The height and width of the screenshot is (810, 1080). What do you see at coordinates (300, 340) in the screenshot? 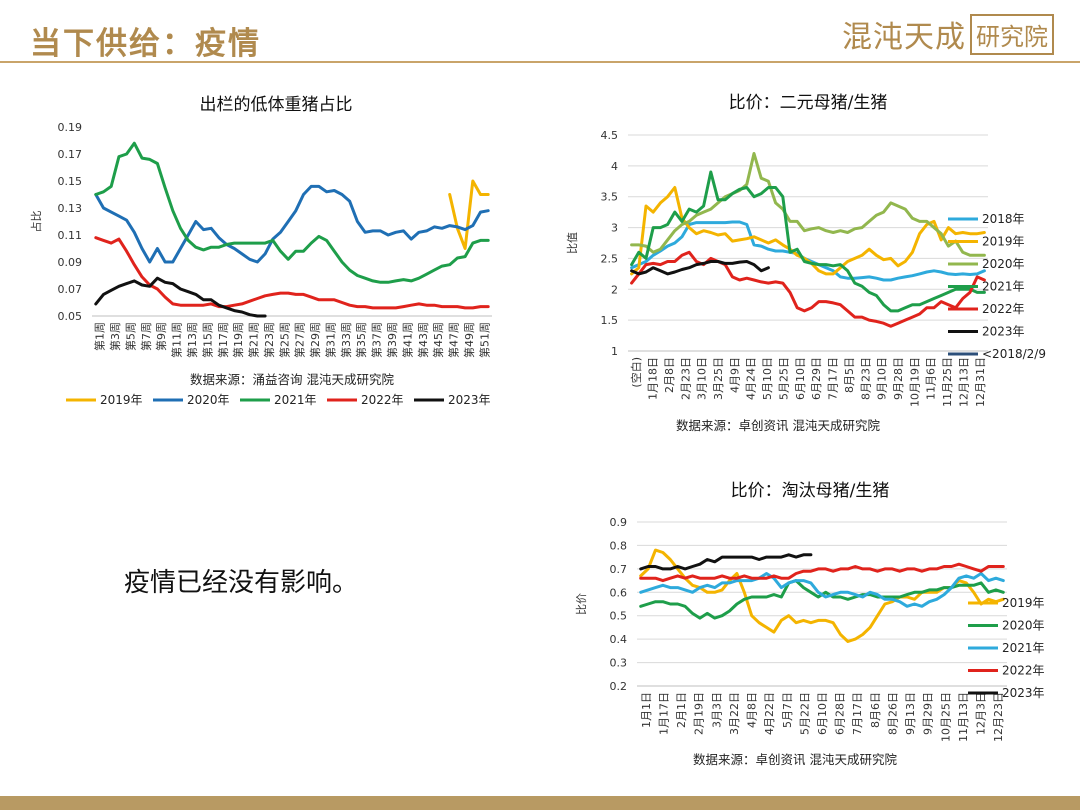
I see `x-tick-label: 第27周` at bounding box center [300, 340].